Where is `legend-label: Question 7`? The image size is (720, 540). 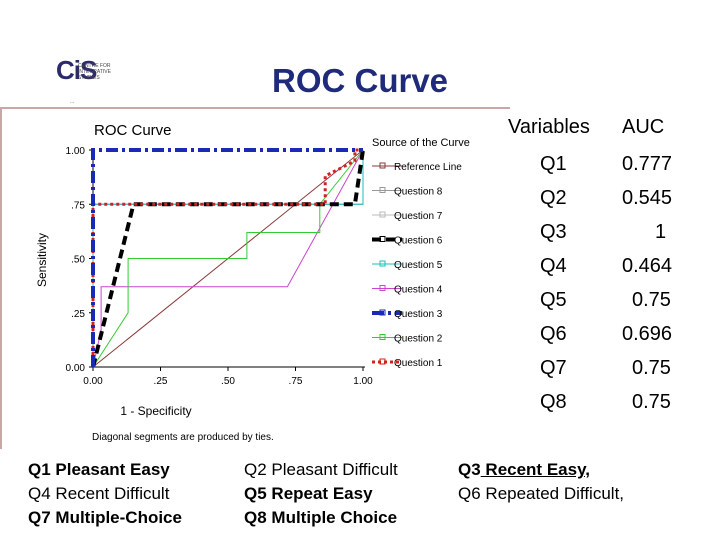 legend-label: Question 7 is located at coordinates (418, 216).